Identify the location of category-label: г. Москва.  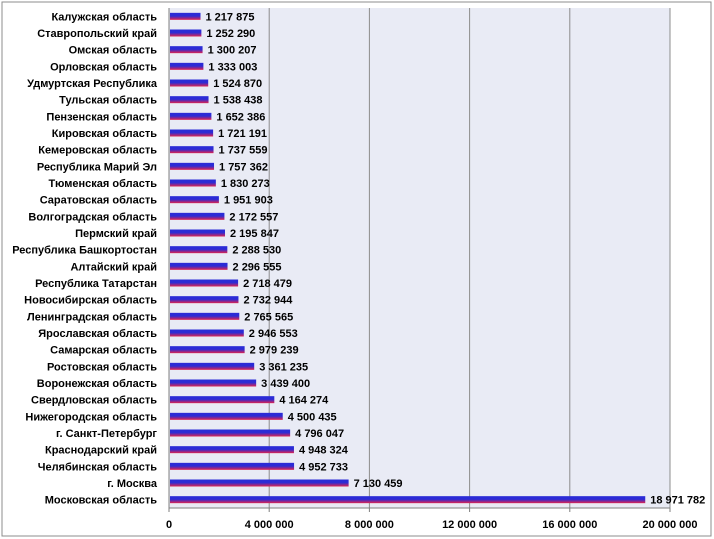
(132, 484).